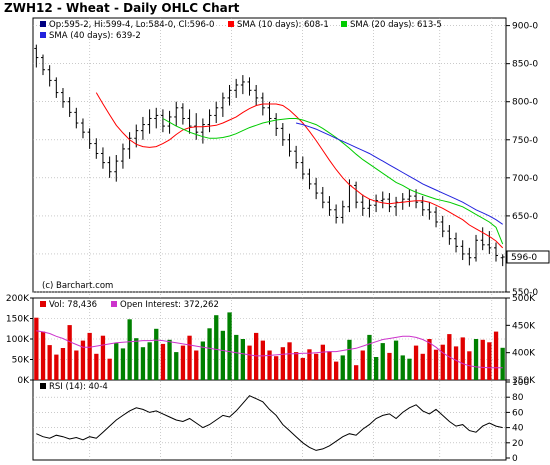  What do you see at coordinates (231, 24) in the screenshot?
I see `sma10-legend-swatch` at bounding box center [231, 24].